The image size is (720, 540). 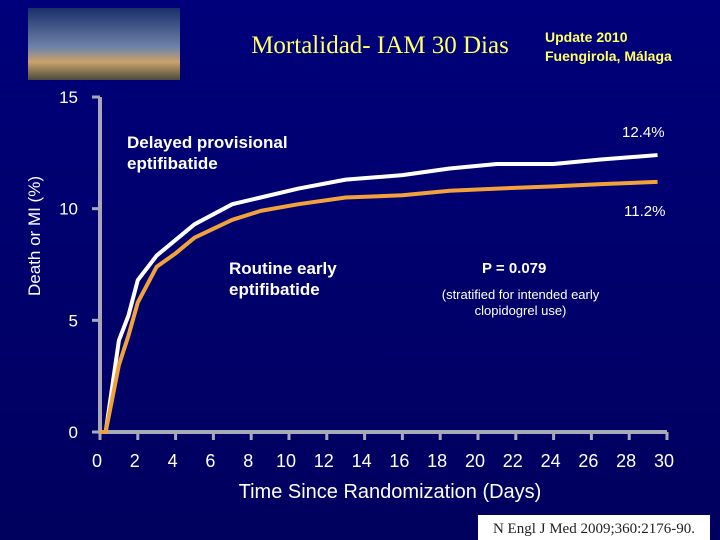 I want to click on y-tick-label: 10, so click(x=68, y=209).